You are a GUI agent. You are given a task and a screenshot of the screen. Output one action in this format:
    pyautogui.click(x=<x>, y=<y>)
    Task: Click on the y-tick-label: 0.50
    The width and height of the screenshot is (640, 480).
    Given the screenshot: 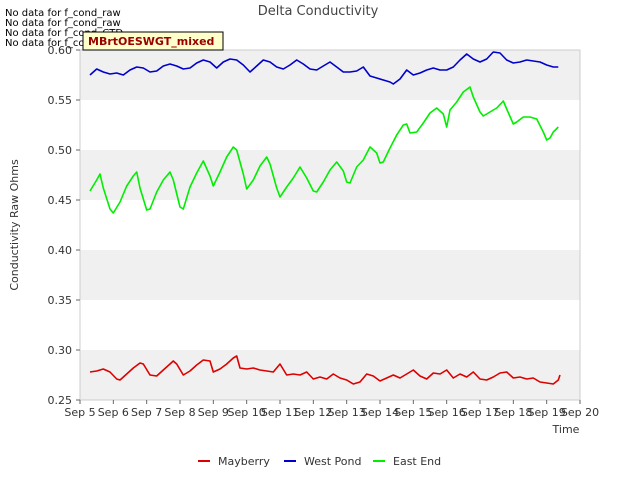 What is the action you would take?
    pyautogui.click(x=60, y=150)
    